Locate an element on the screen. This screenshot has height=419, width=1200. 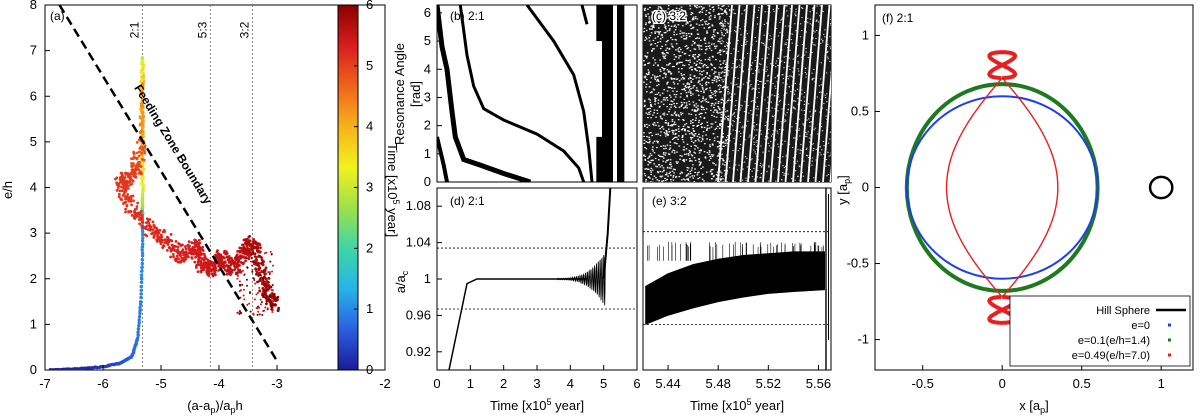
x-tick-label: 0 is located at coordinates (436, 383).